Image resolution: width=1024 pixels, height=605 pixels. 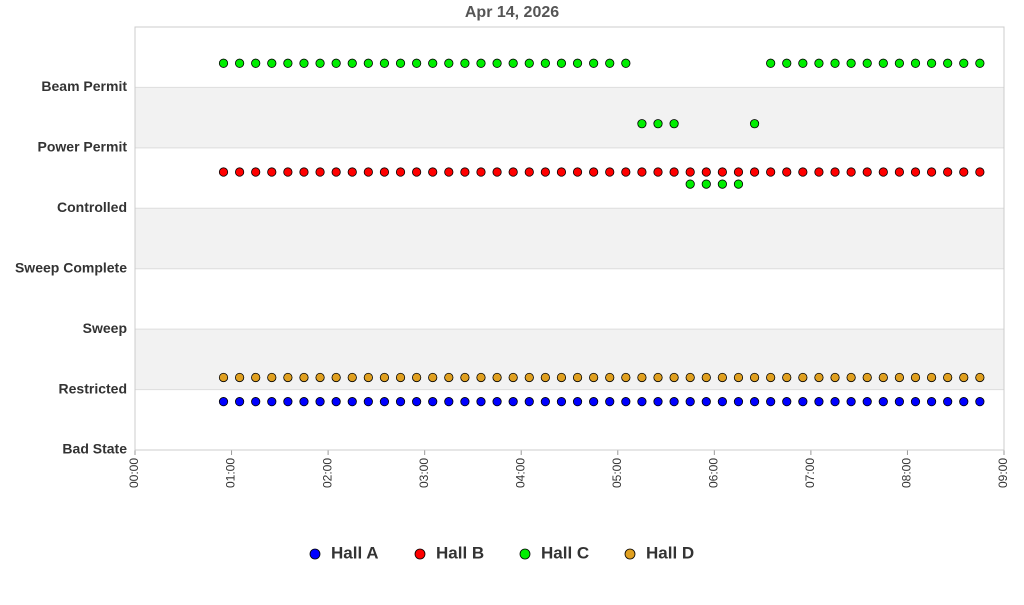 I want to click on y-tick-label: Bad State, so click(x=94, y=449).